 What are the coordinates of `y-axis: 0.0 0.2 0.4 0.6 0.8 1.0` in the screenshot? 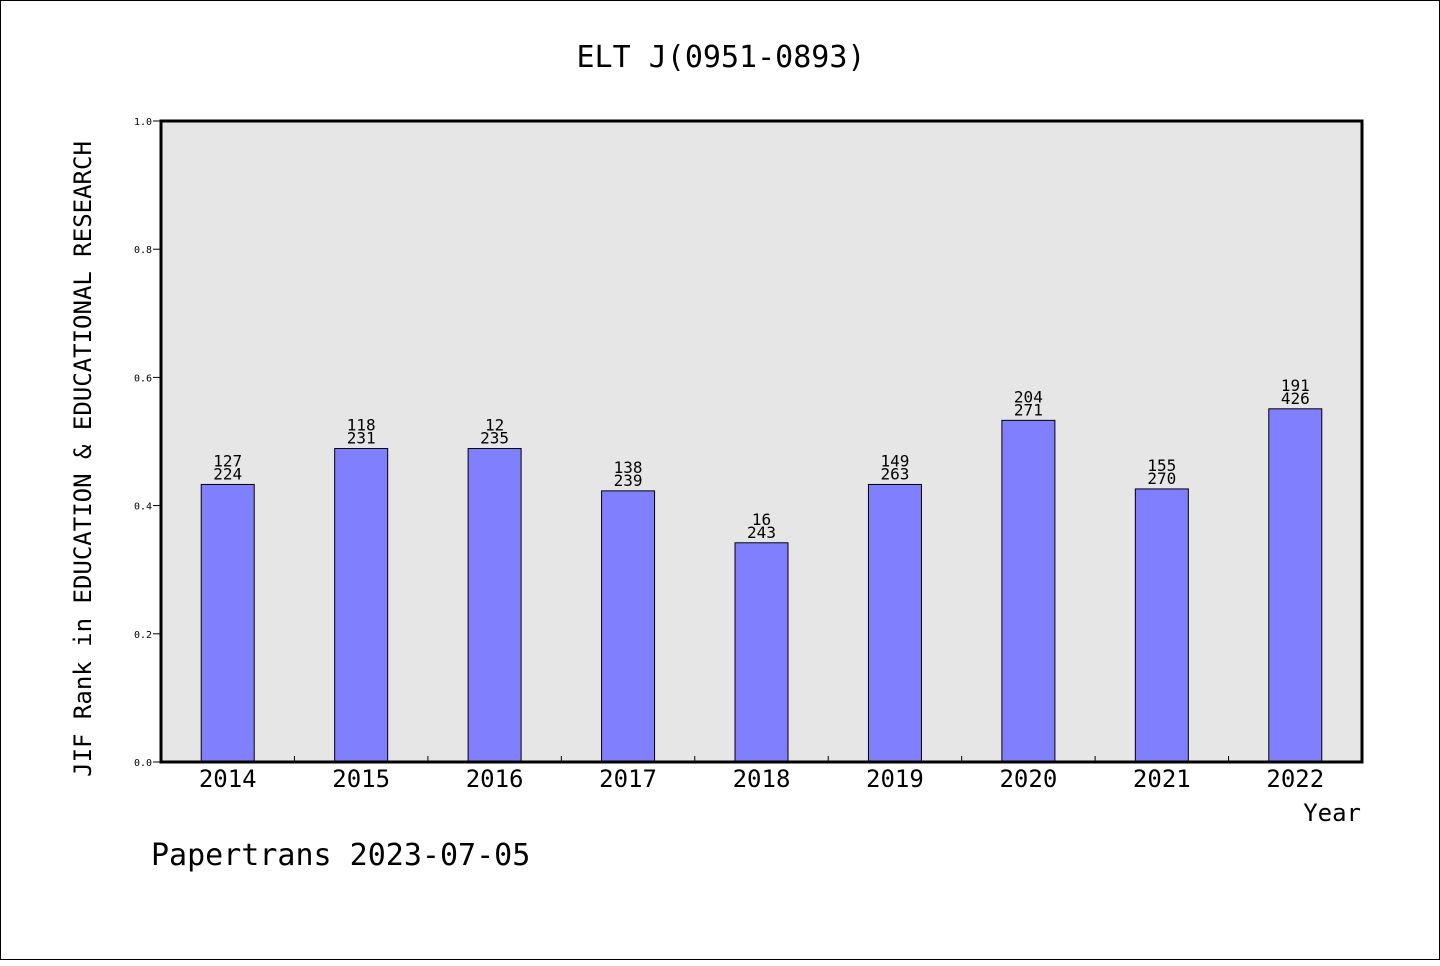 It's located at (147, 443).